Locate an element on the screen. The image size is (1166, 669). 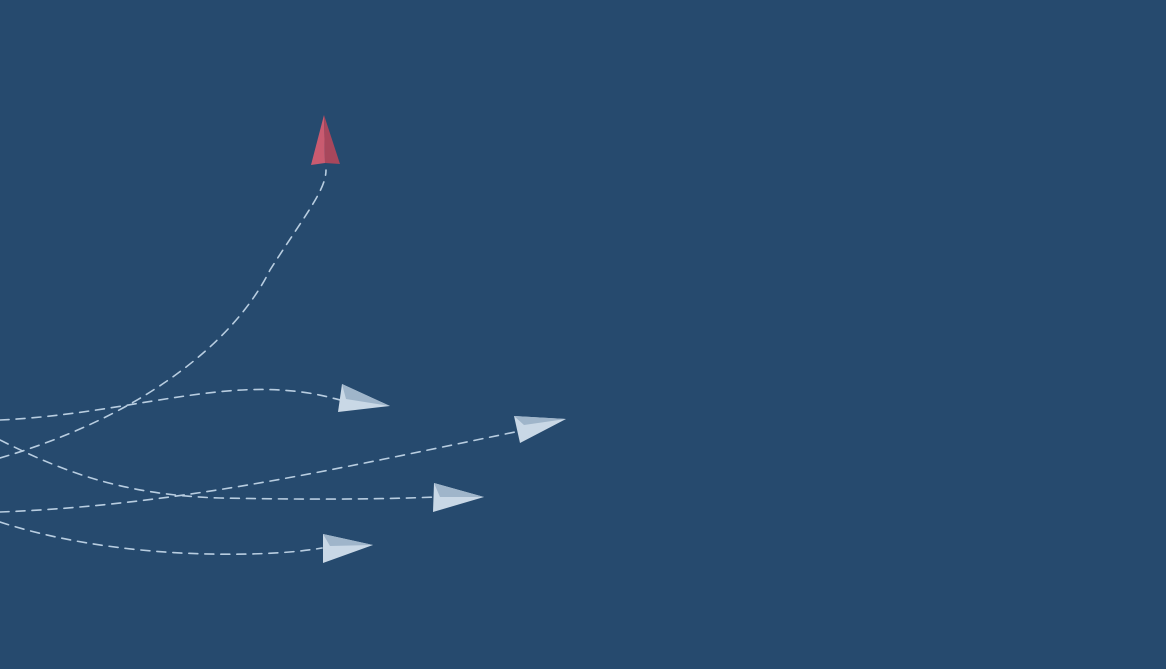
leader-paper-plane-icon is located at coordinates (325, 140).